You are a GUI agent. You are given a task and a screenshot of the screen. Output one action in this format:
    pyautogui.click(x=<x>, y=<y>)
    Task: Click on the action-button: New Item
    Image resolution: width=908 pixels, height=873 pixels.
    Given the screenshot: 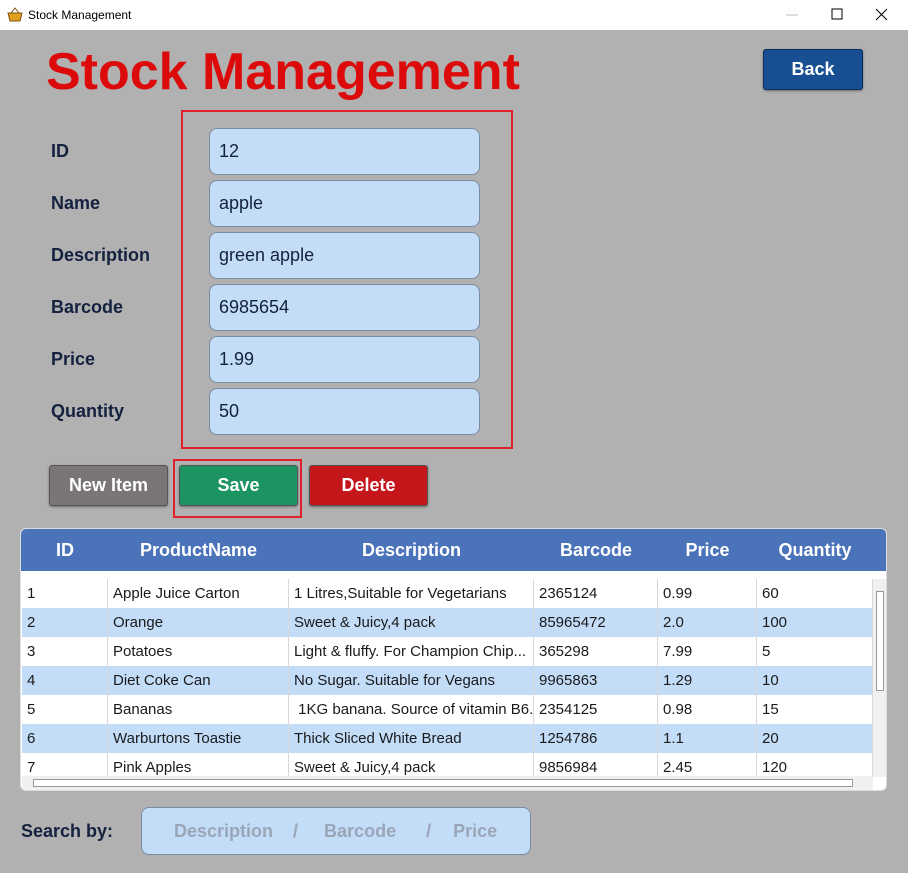 What is the action you would take?
    pyautogui.click(x=108, y=485)
    